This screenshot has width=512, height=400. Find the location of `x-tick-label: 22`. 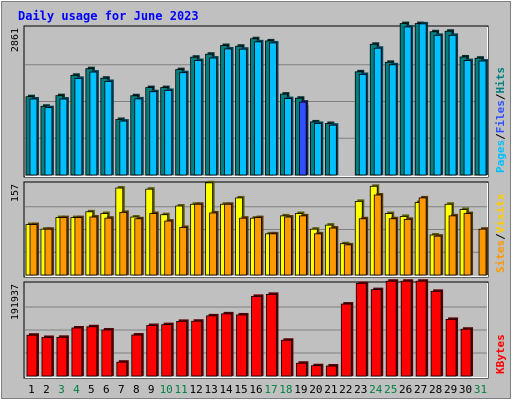

x-tick-label: 22 is located at coordinates (345, 389).